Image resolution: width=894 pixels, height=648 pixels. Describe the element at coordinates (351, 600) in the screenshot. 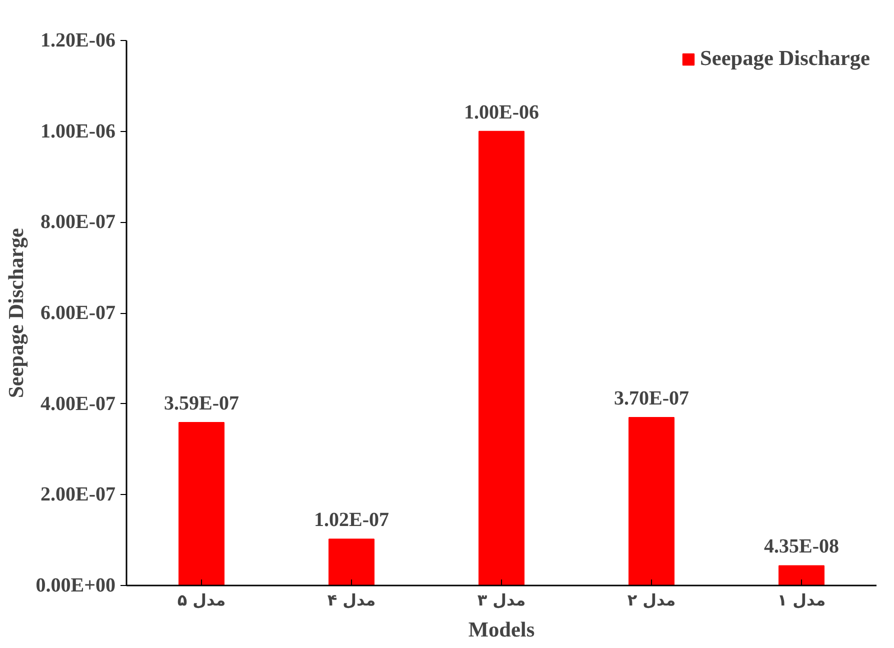

I see `x-tick-label: مدل ۴` at that location.